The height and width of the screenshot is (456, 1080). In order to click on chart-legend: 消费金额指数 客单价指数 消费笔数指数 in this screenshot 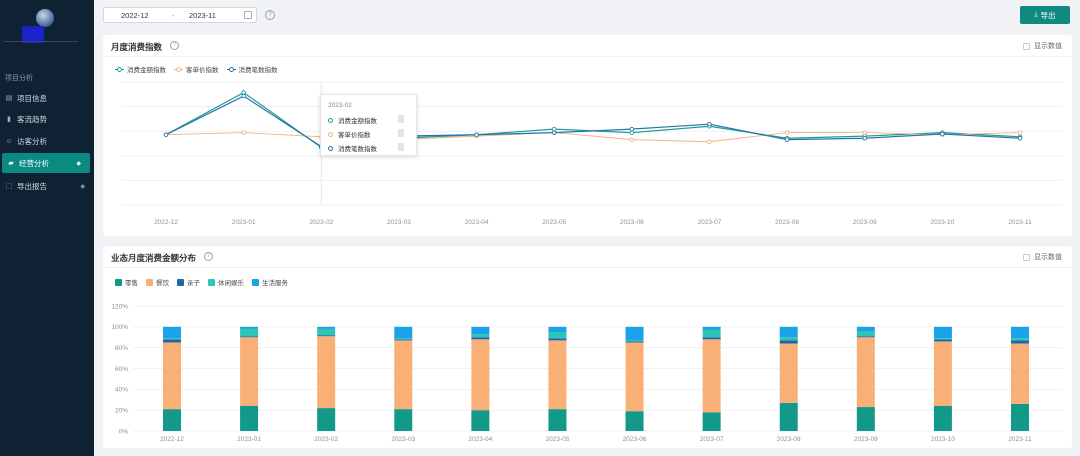, I will do `click(200, 69)`.